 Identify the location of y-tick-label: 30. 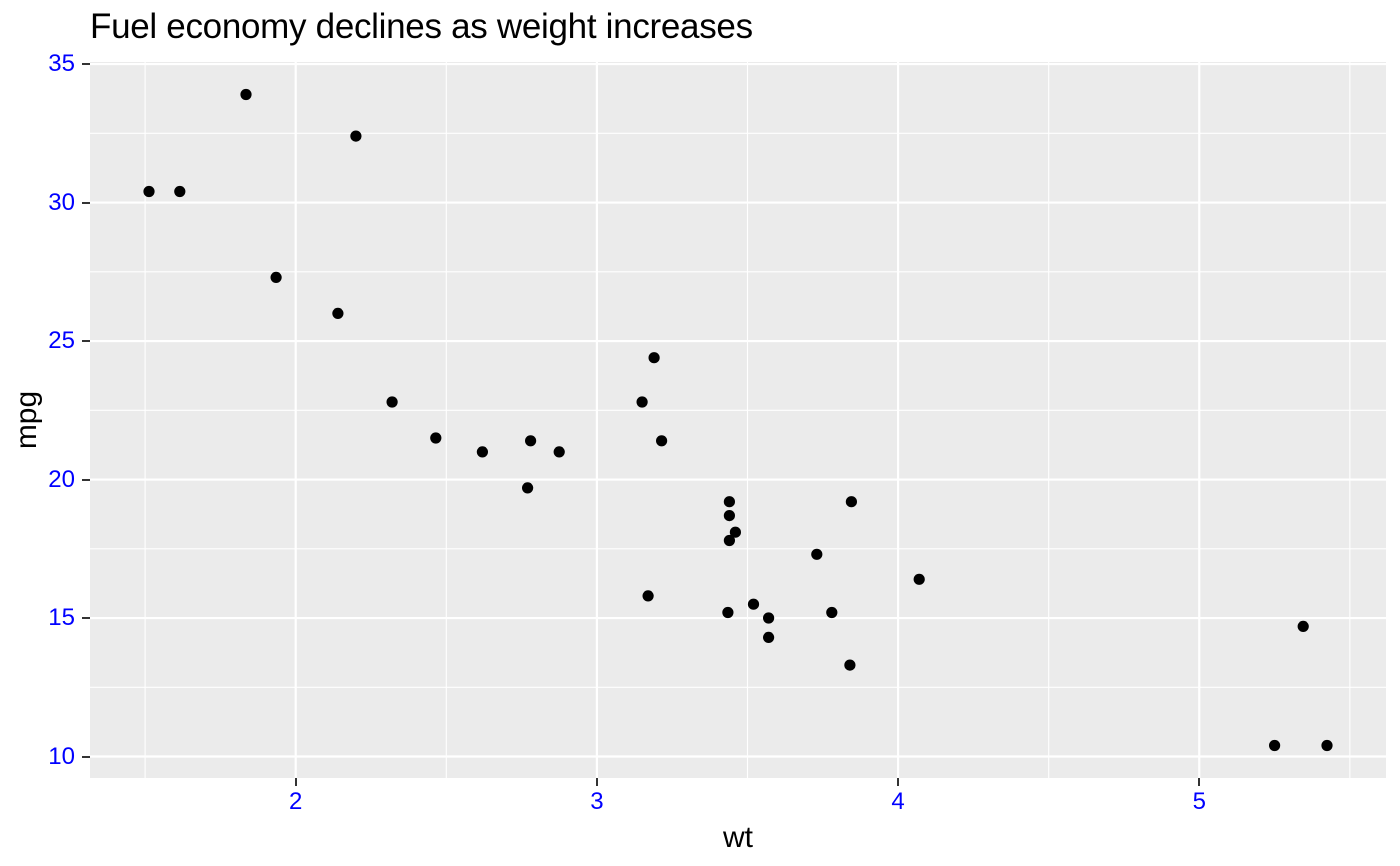
(61, 202).